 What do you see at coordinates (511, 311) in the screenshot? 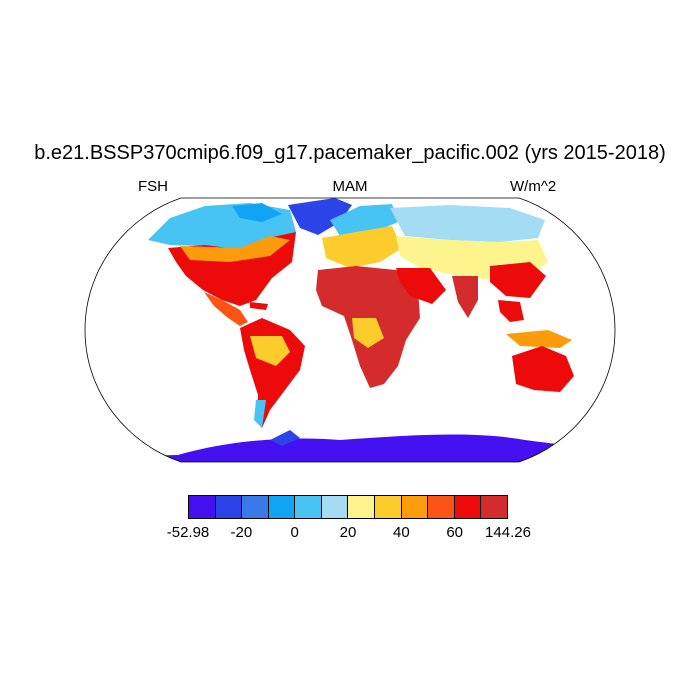
I see `southeast-asia` at bounding box center [511, 311].